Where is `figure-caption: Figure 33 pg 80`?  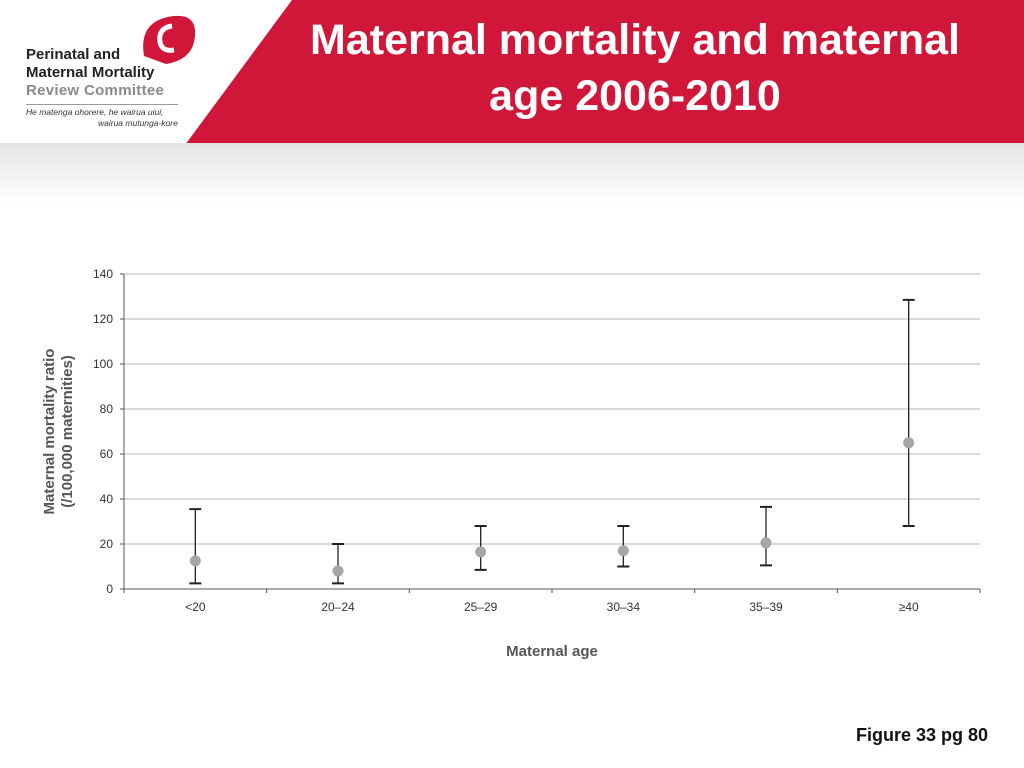 figure-caption: Figure 33 pg 80 is located at coordinates (921, 735).